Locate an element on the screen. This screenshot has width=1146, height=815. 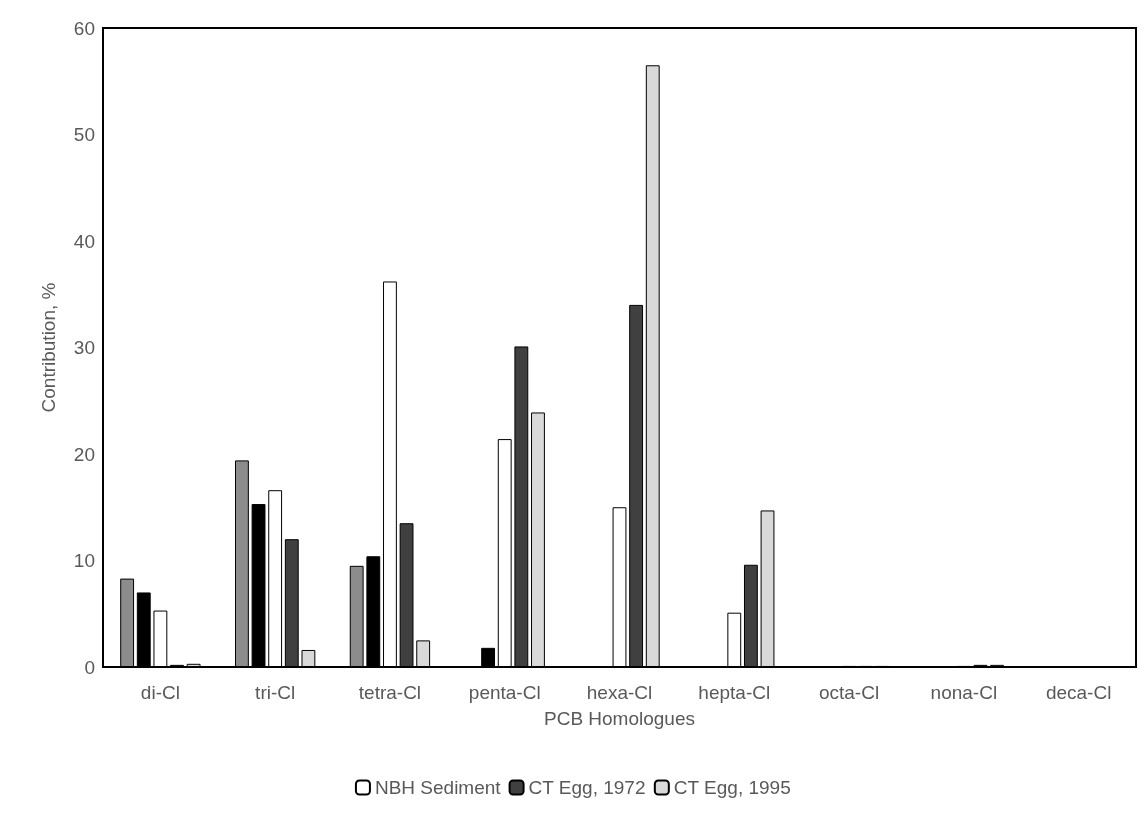
x-tick-label: deca-Cl is located at coordinates (1078, 692).